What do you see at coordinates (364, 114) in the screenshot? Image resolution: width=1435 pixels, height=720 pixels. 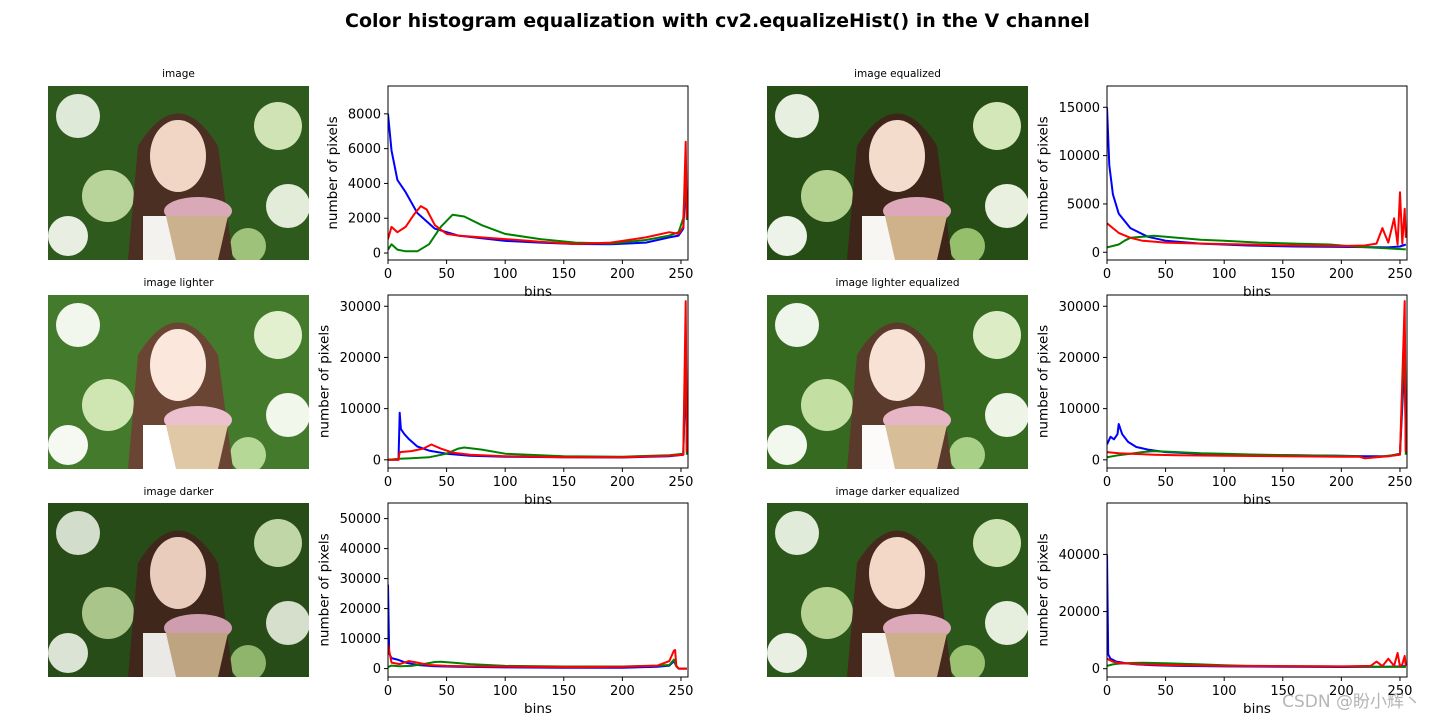 I see `y-tick-label: 8000` at bounding box center [364, 114].